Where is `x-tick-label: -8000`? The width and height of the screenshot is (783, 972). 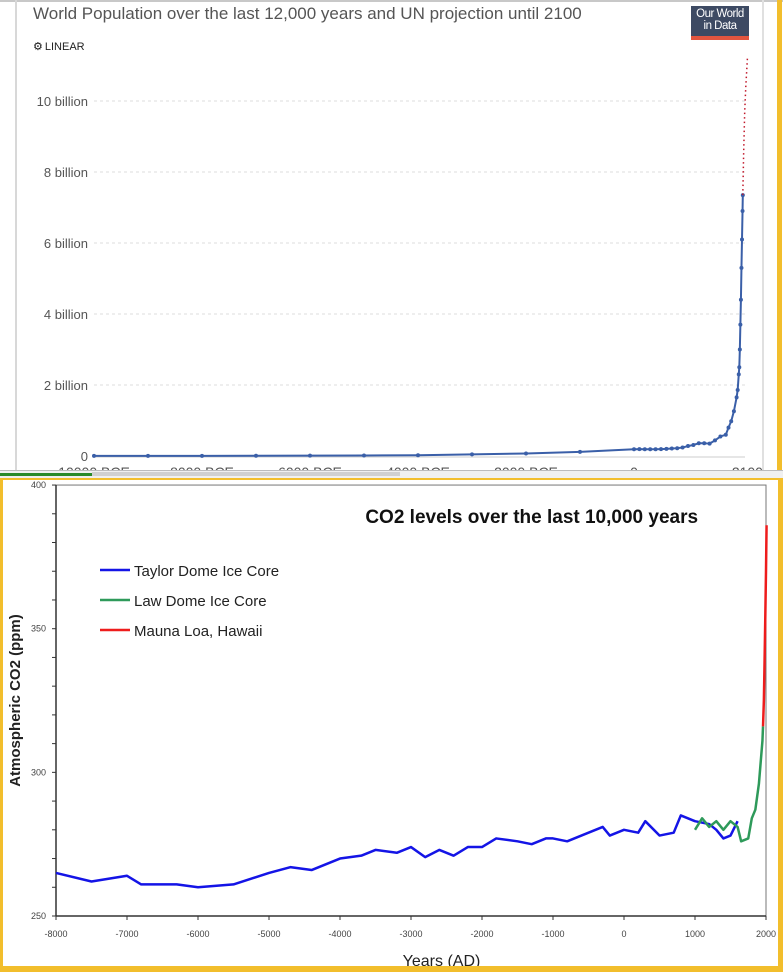 x-tick-label: -8000 is located at coordinates (55, 934).